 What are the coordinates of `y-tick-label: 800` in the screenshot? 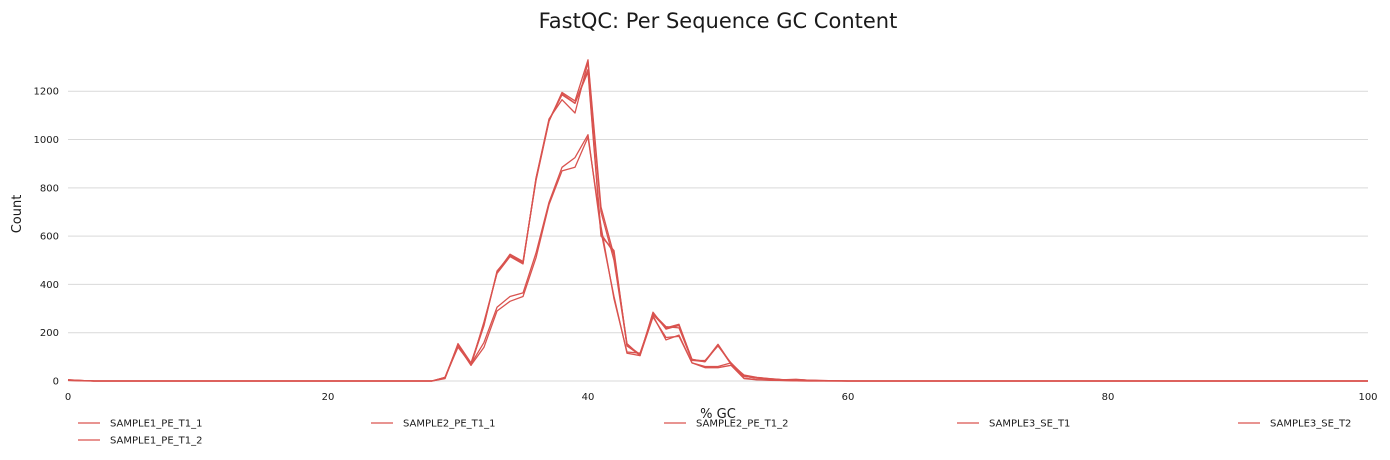 It's located at (49, 188).